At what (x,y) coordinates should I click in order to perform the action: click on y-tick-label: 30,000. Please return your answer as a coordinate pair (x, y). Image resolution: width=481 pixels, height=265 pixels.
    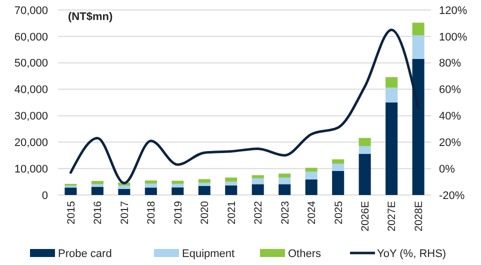
    Looking at the image, I should click on (31, 116).